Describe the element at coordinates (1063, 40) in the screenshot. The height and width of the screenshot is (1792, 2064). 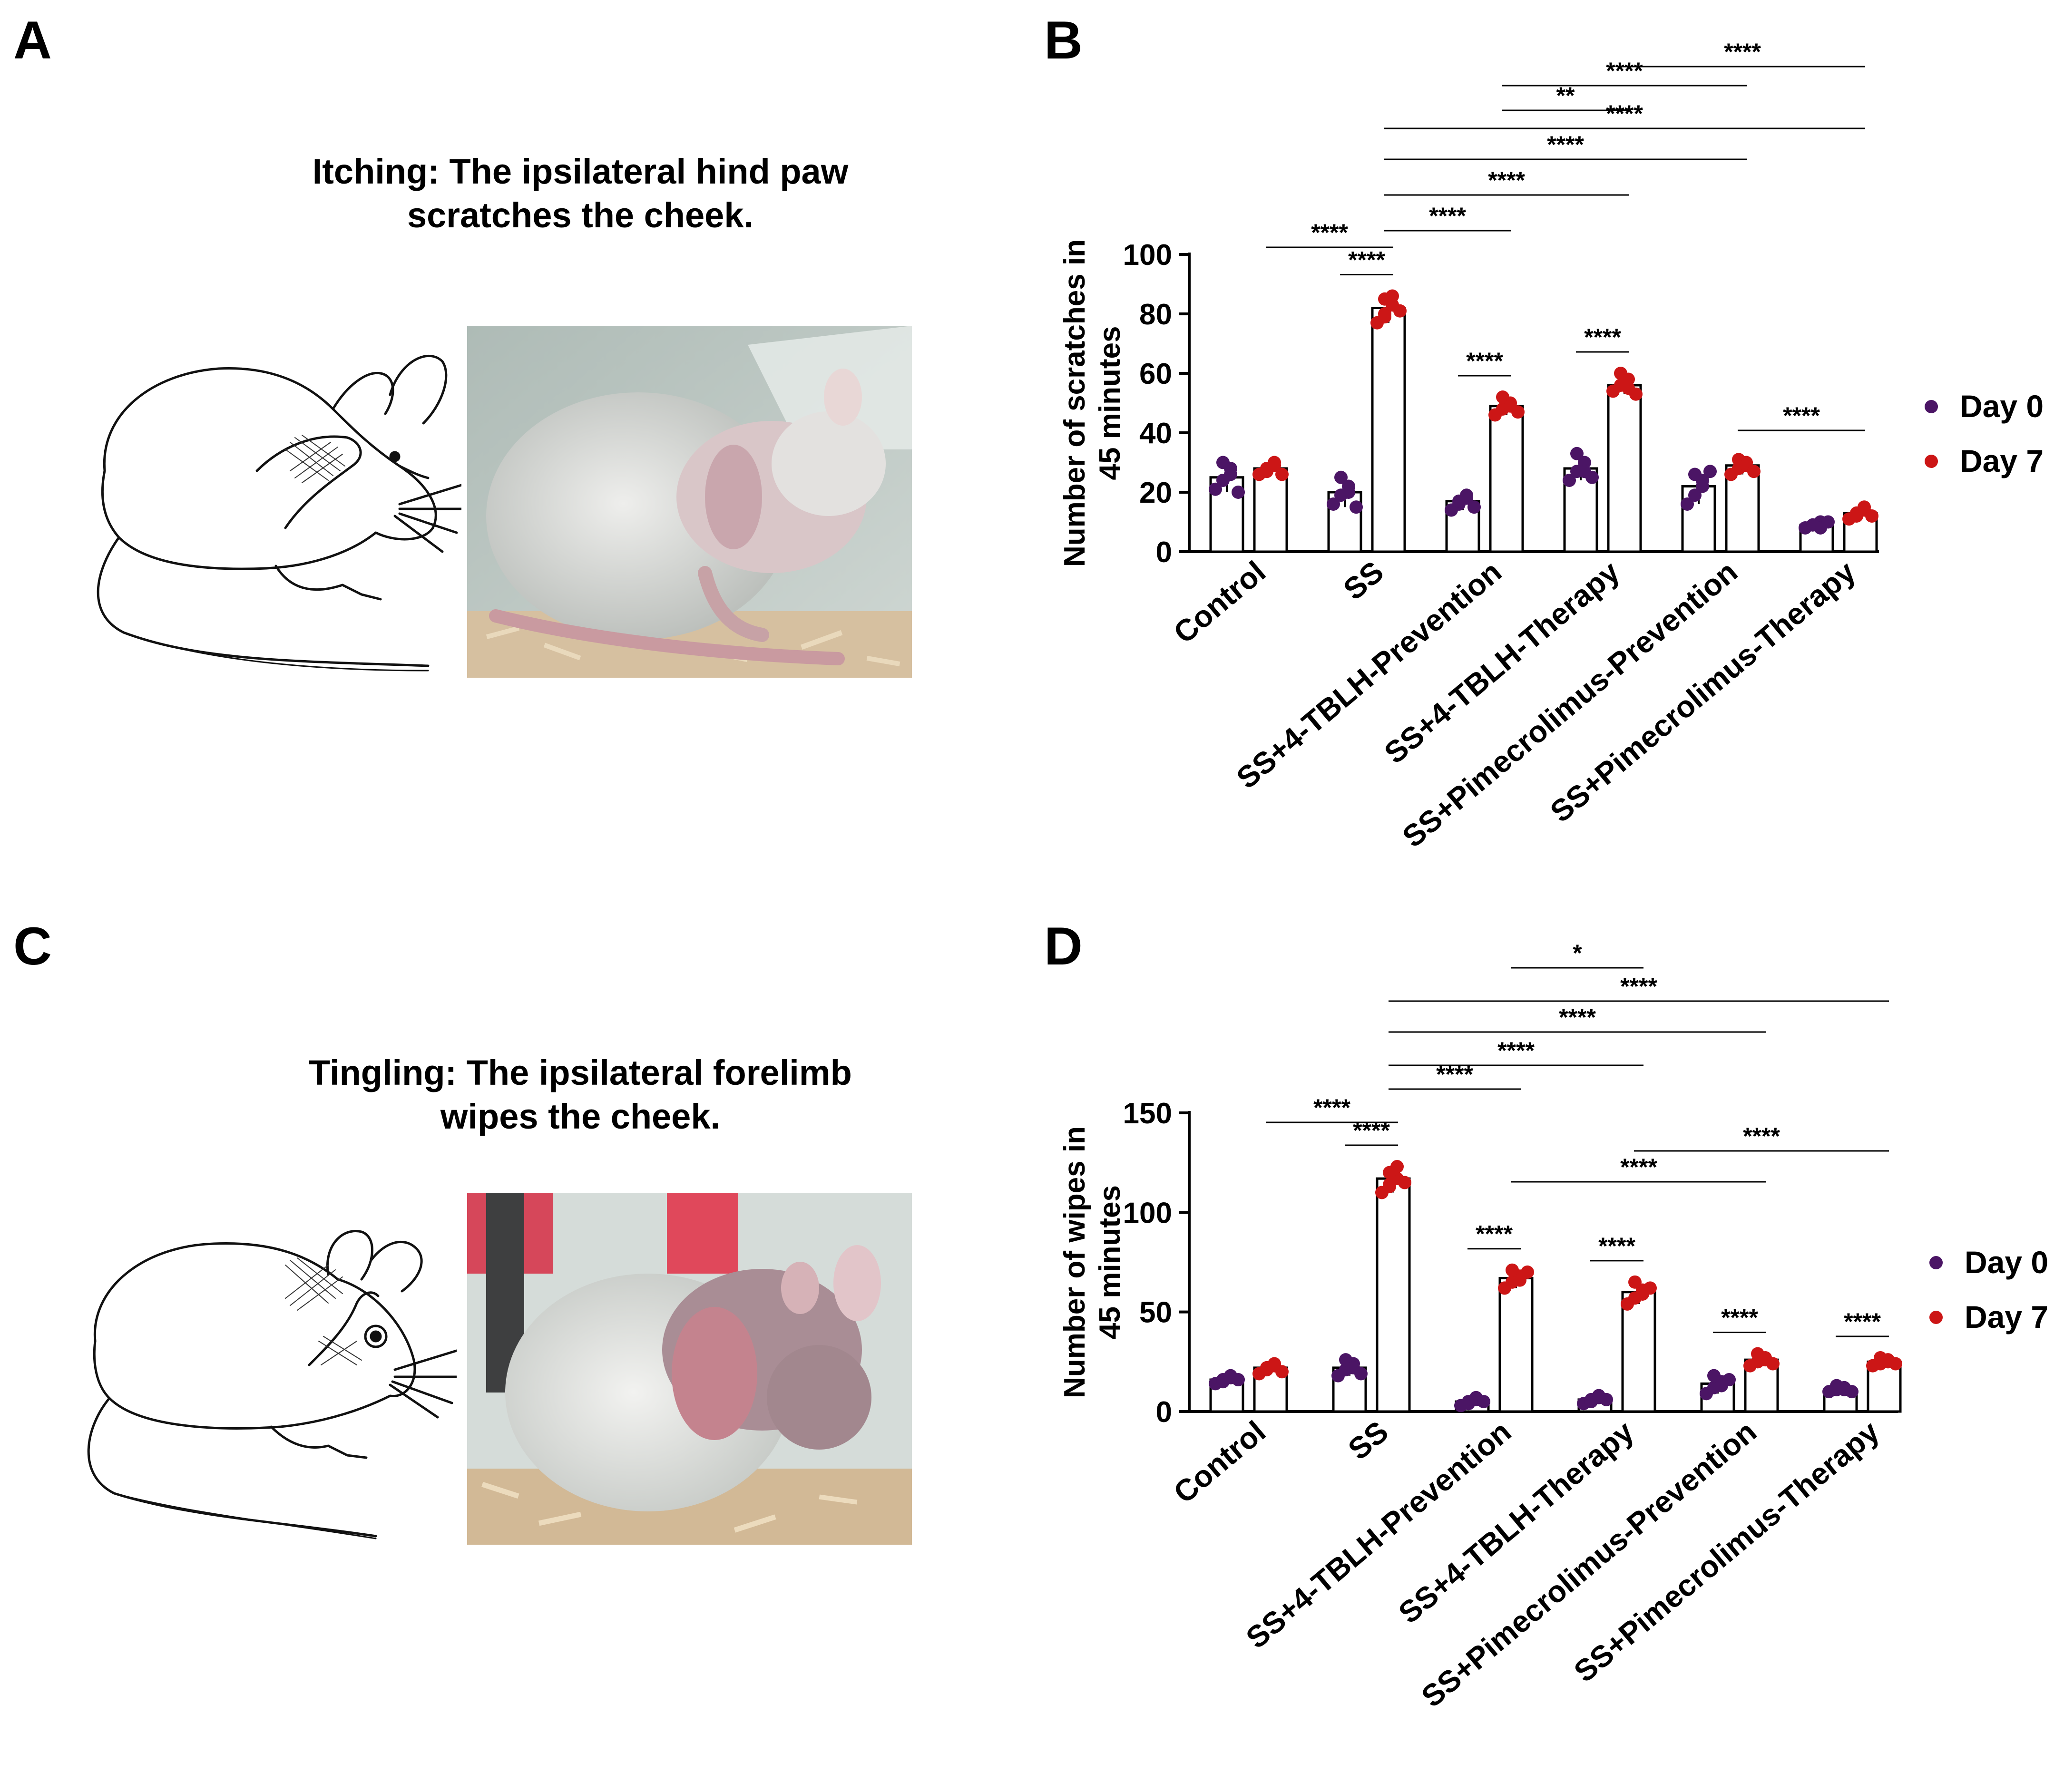
I see `panel-letter-b: B` at that location.